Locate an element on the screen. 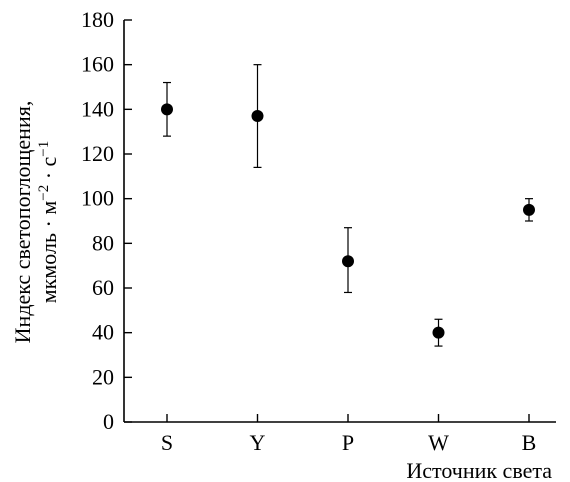  y-tick-label: 140 is located at coordinates (97, 108).